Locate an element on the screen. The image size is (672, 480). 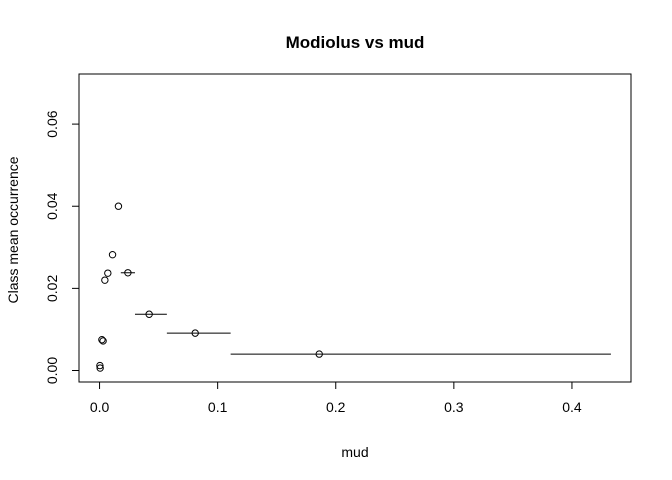
y-tick-label: 0.06 is located at coordinates (52, 123).